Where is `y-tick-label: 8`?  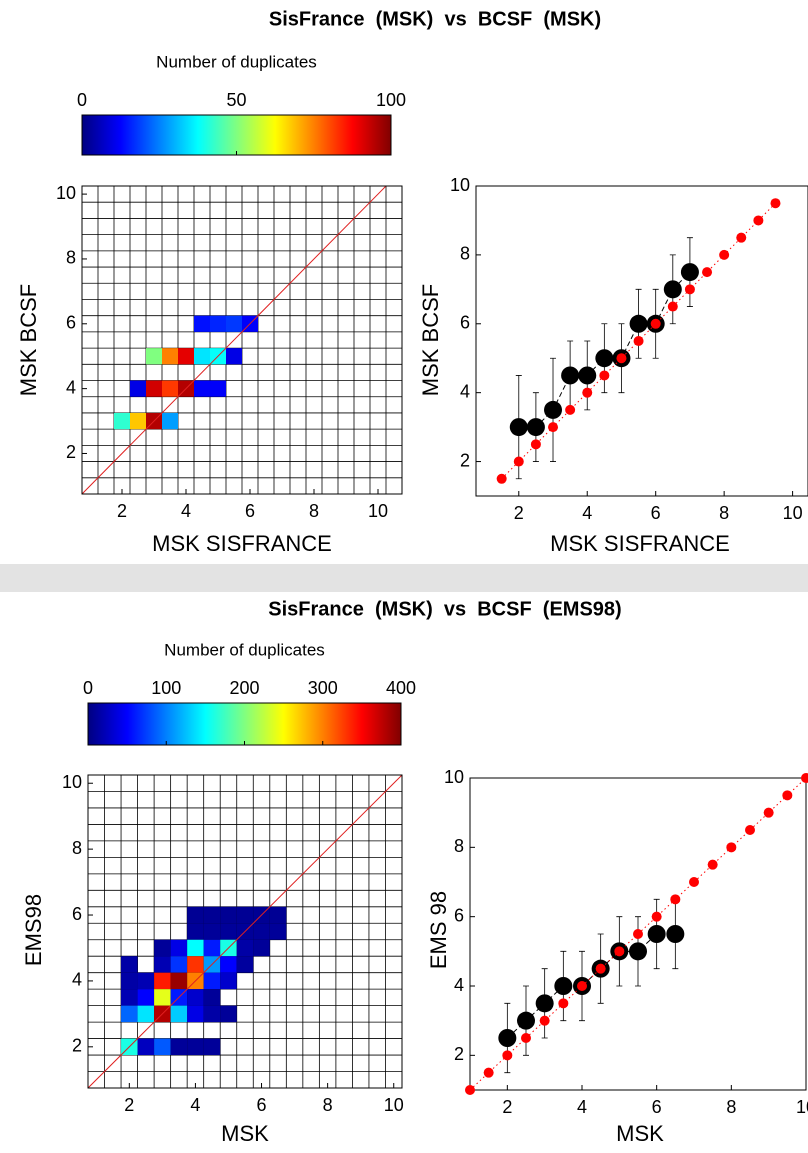 y-tick-label: 8 is located at coordinates (71, 258).